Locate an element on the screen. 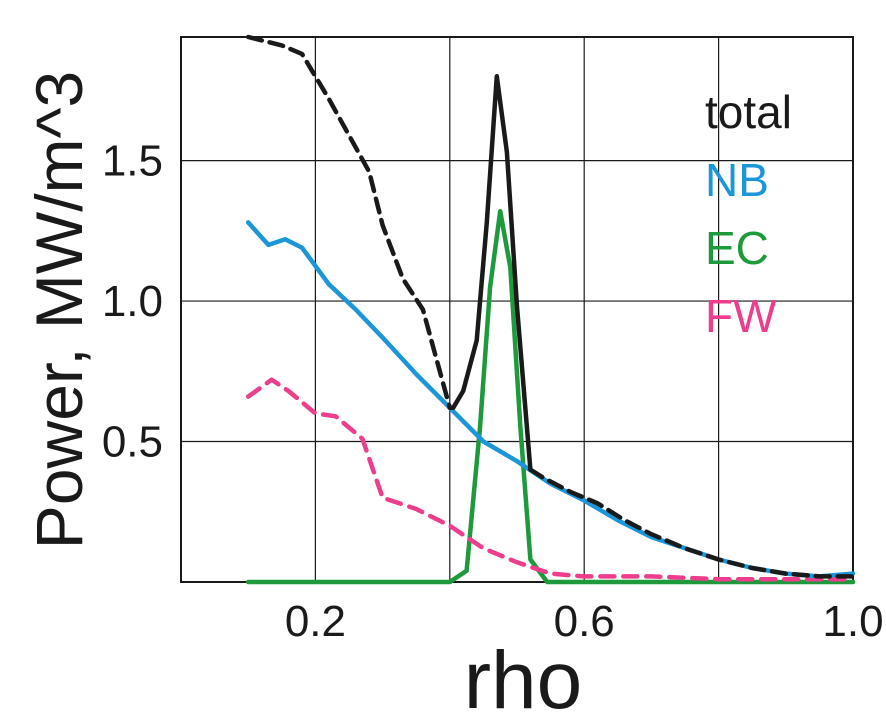 This screenshot has width=886, height=716. y-tick-label: 1.0 is located at coordinates (132, 301).